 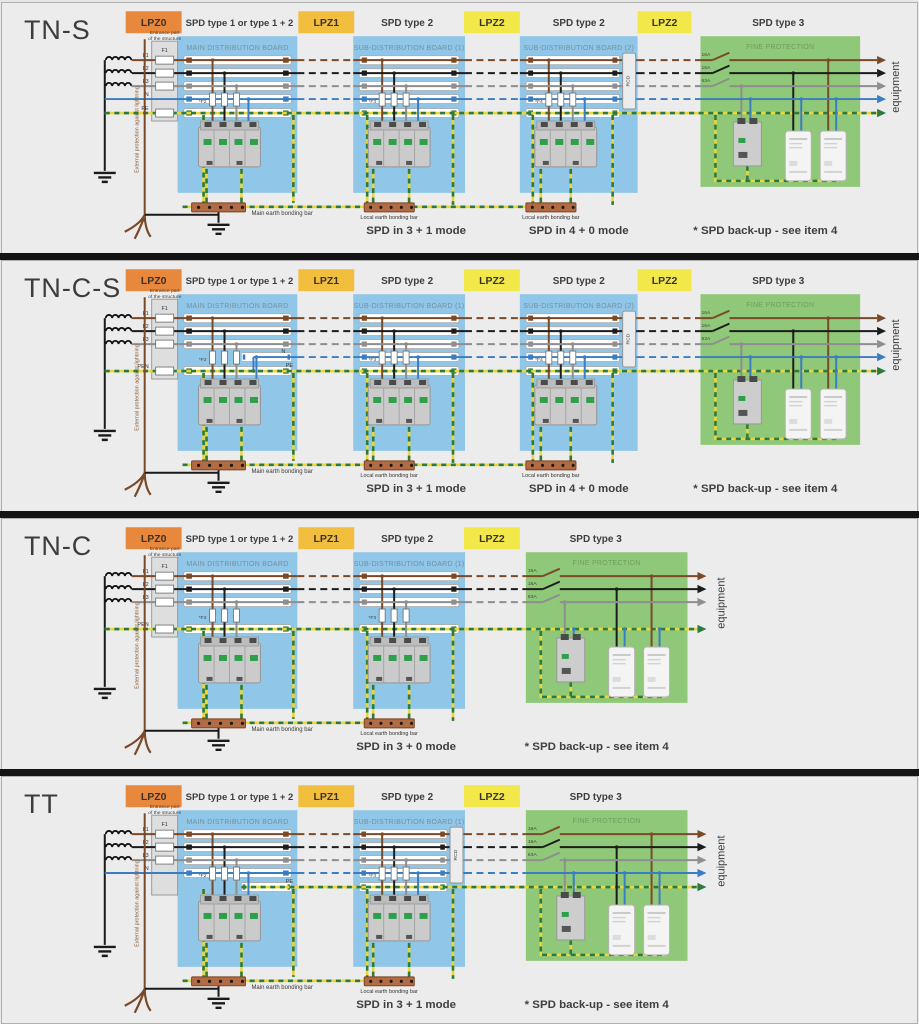 What do you see at coordinates (165, 344) in the screenshot?
I see `entrance-fuses` at bounding box center [165, 344].